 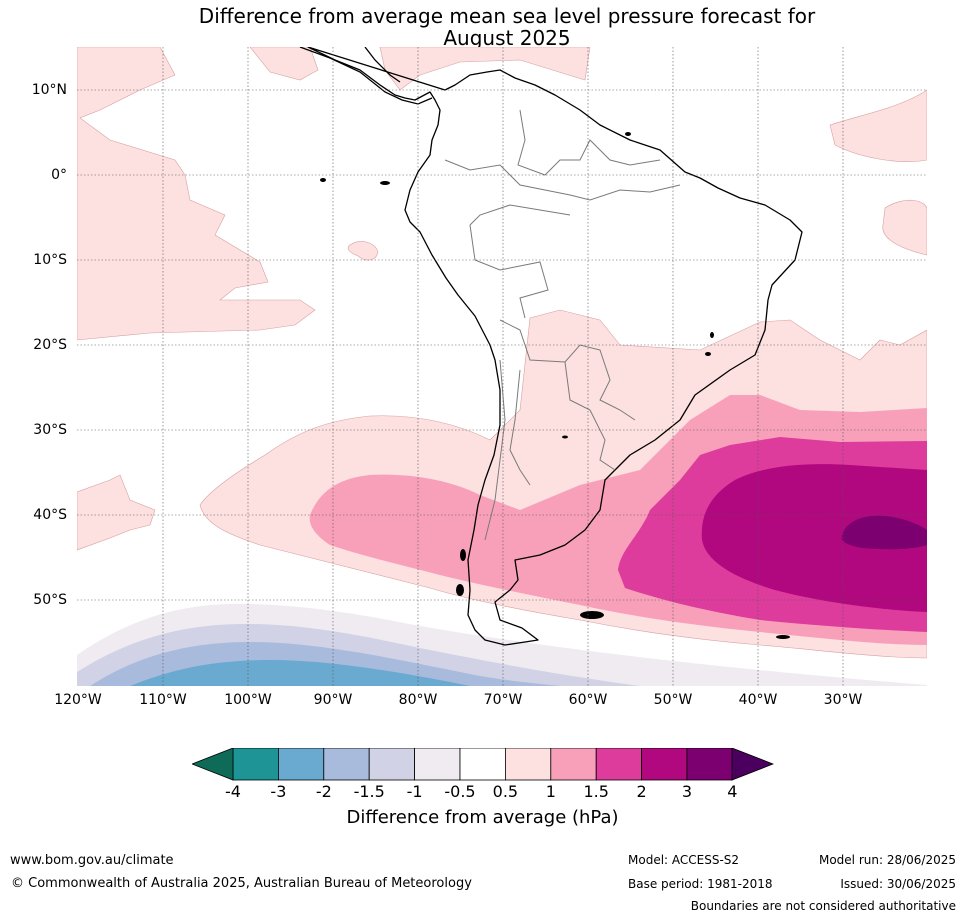 I want to click on lat-label-10s: 10°S, so click(x=50, y=260).